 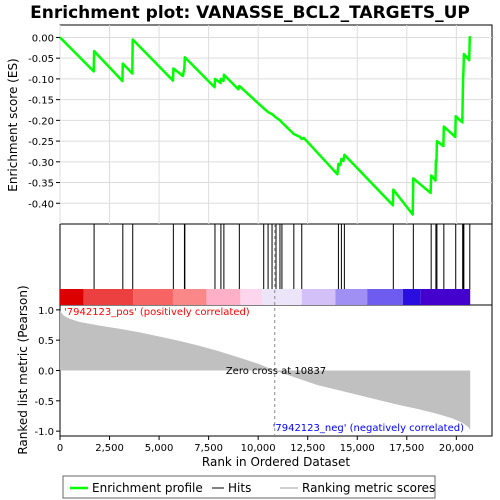 What do you see at coordinates (159, 448) in the screenshot?
I see `xtick-label: 5,000` at bounding box center [159, 448].